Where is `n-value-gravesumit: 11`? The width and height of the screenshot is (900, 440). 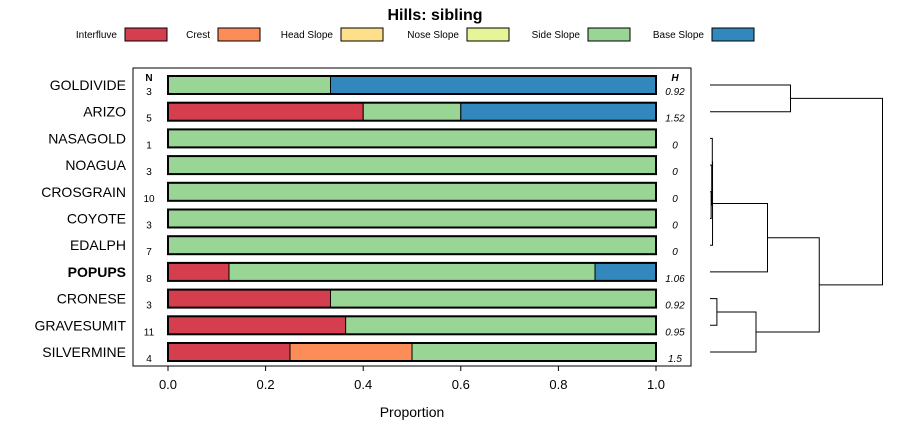 n-value-gravesumit: 11 is located at coordinates (149, 332).